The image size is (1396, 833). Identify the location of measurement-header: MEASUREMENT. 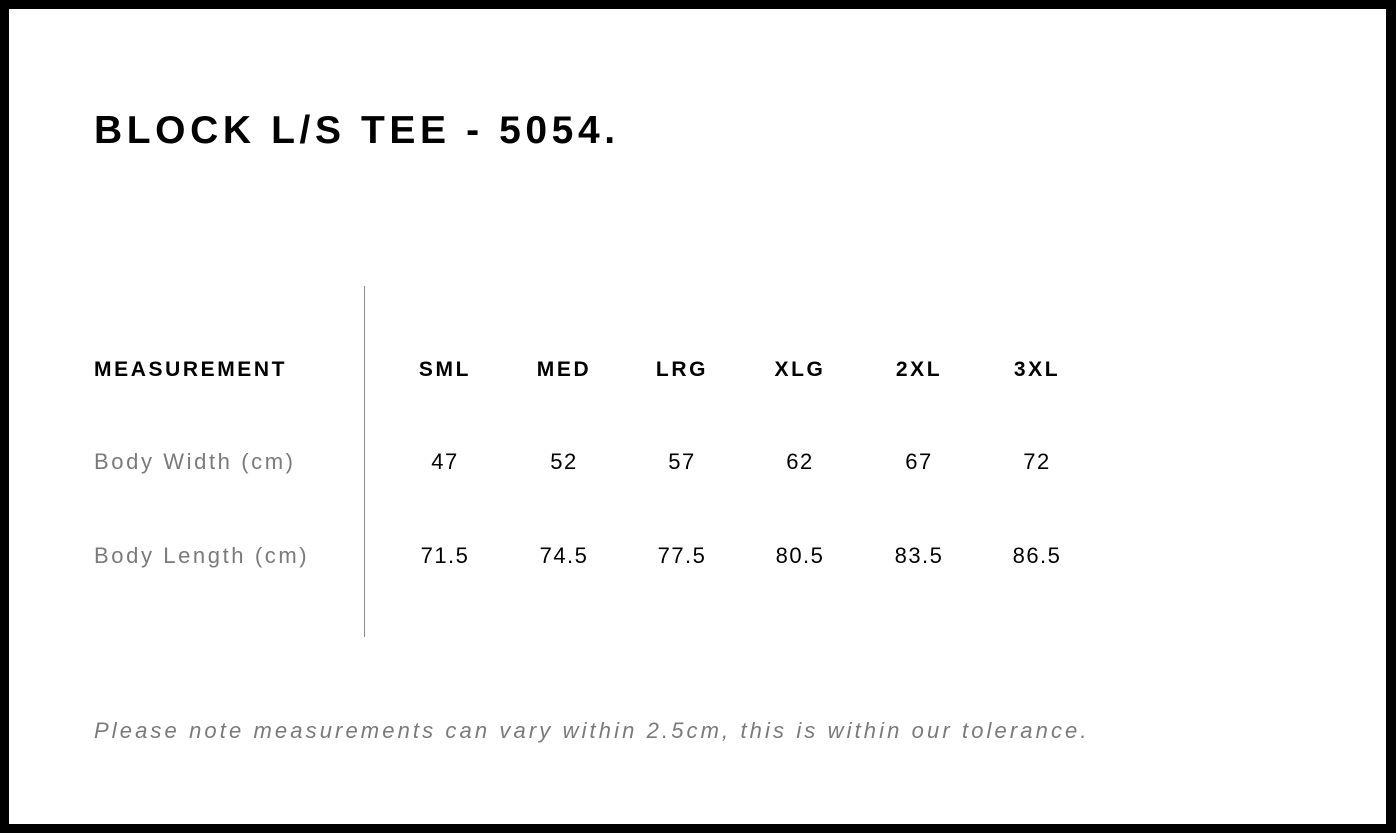
(191, 369).